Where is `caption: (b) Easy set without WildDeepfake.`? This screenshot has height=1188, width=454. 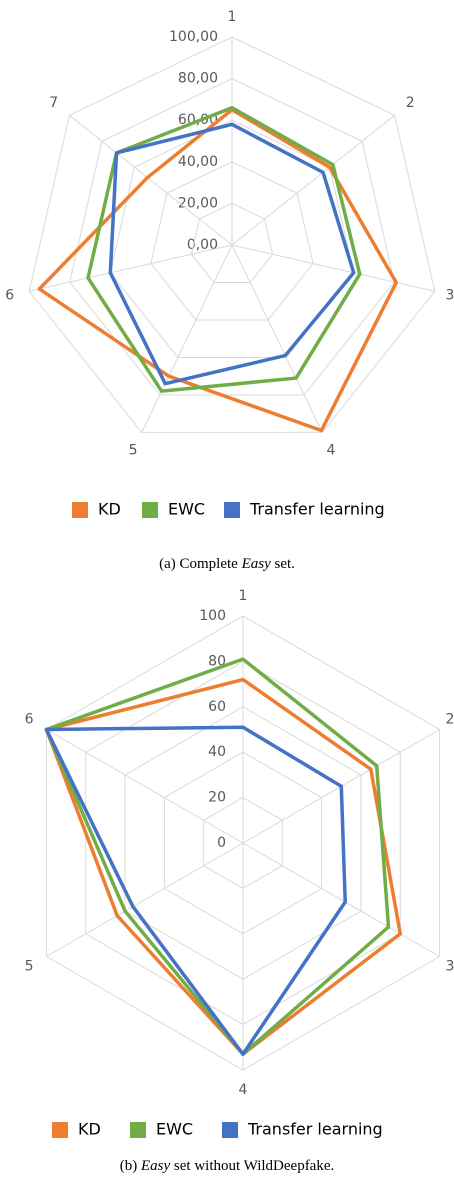
caption: (b) Easy set without WildDeepfake. is located at coordinates (227, 1166).